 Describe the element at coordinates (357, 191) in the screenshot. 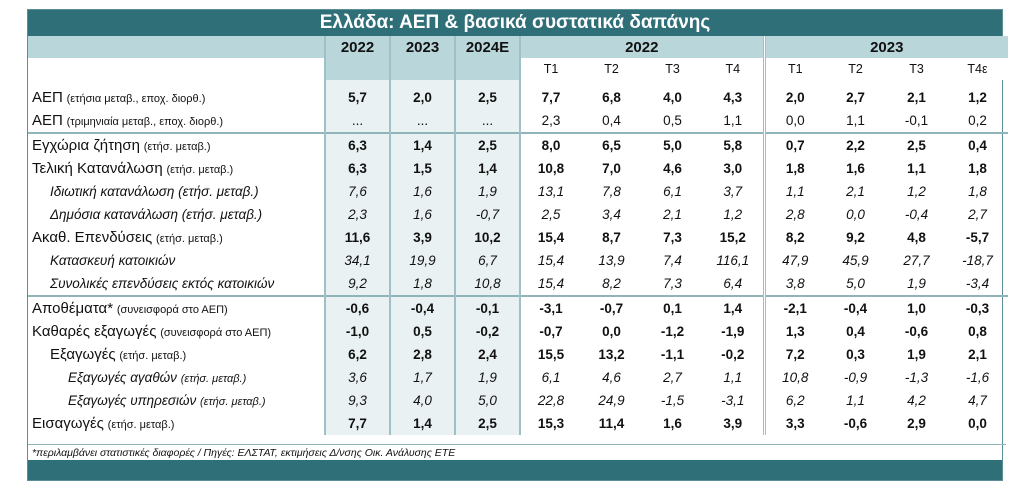

I see `cell-value: 7,6` at that location.